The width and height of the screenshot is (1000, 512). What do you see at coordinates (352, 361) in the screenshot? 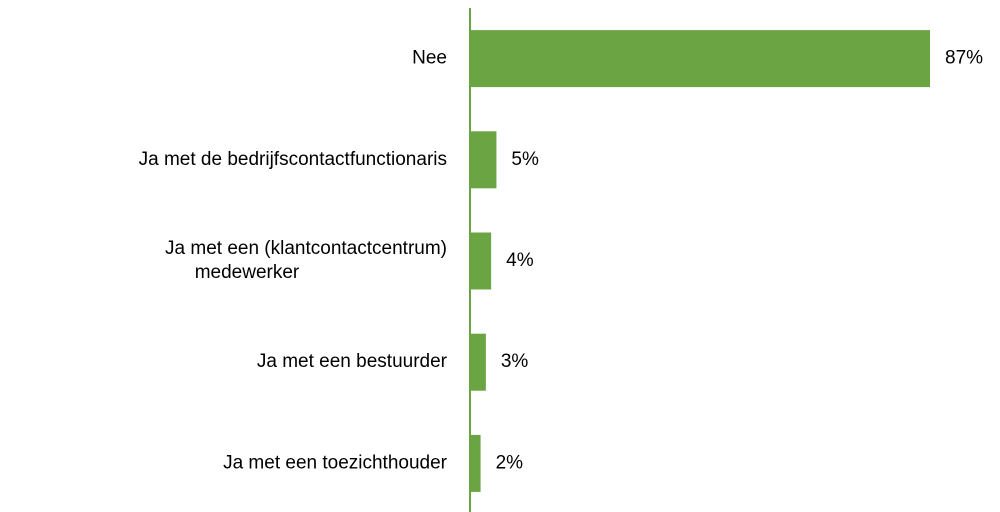
I see `category-label: Ja met een bestuurder` at bounding box center [352, 361].